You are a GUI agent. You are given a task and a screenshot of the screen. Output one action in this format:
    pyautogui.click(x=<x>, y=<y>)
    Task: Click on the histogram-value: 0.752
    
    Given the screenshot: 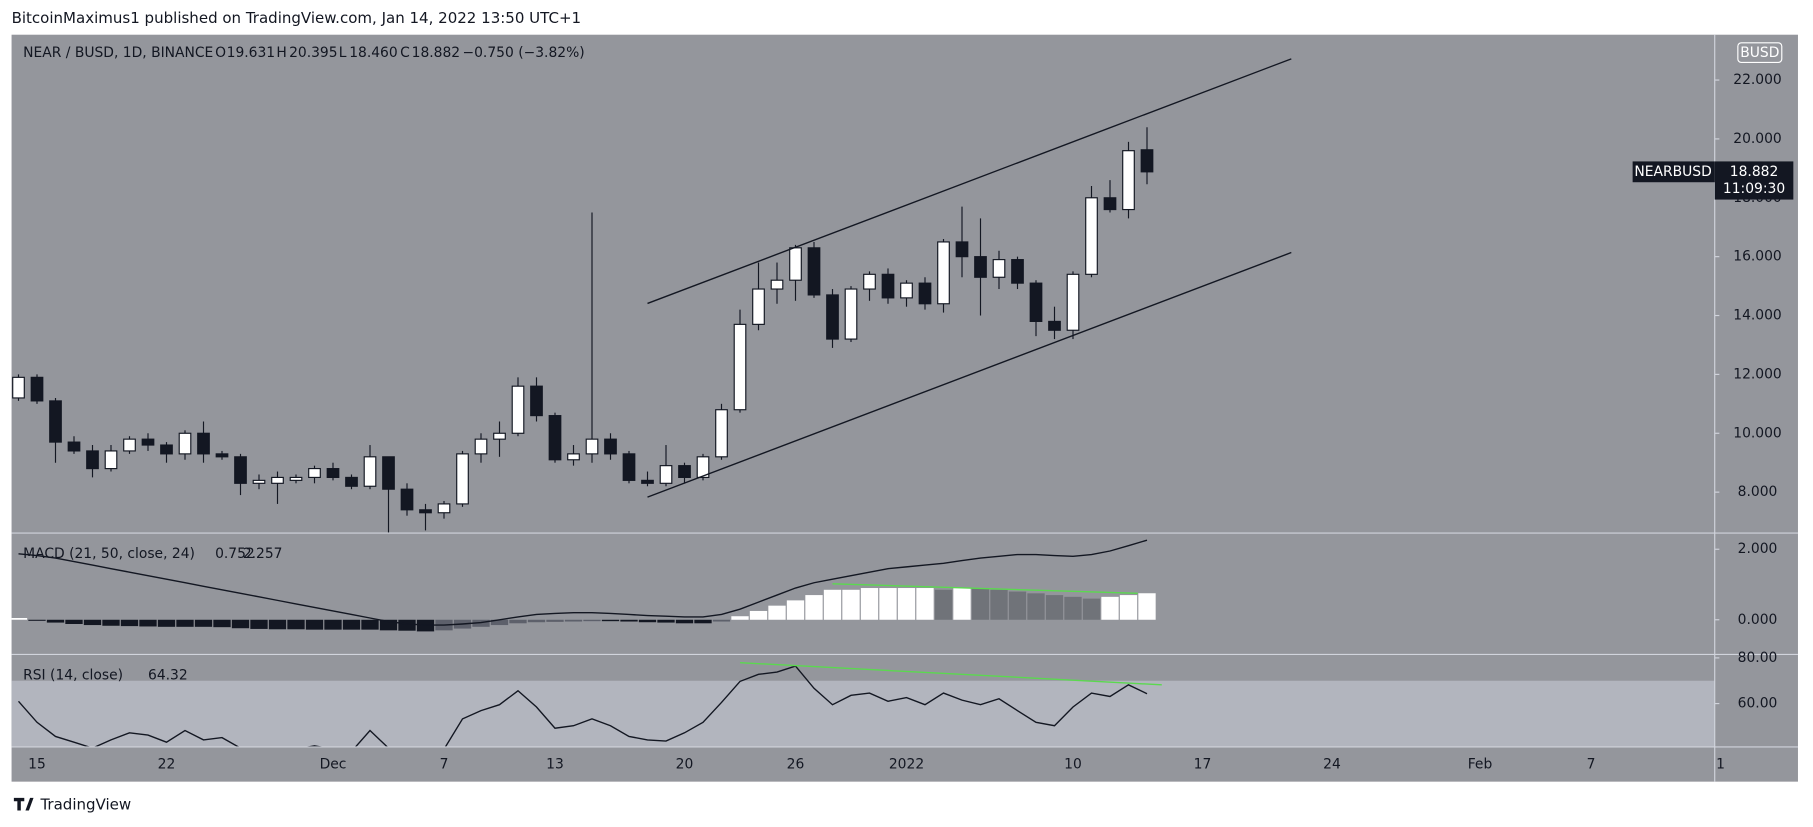 What is the action you would take?
    pyautogui.click(x=235, y=554)
    